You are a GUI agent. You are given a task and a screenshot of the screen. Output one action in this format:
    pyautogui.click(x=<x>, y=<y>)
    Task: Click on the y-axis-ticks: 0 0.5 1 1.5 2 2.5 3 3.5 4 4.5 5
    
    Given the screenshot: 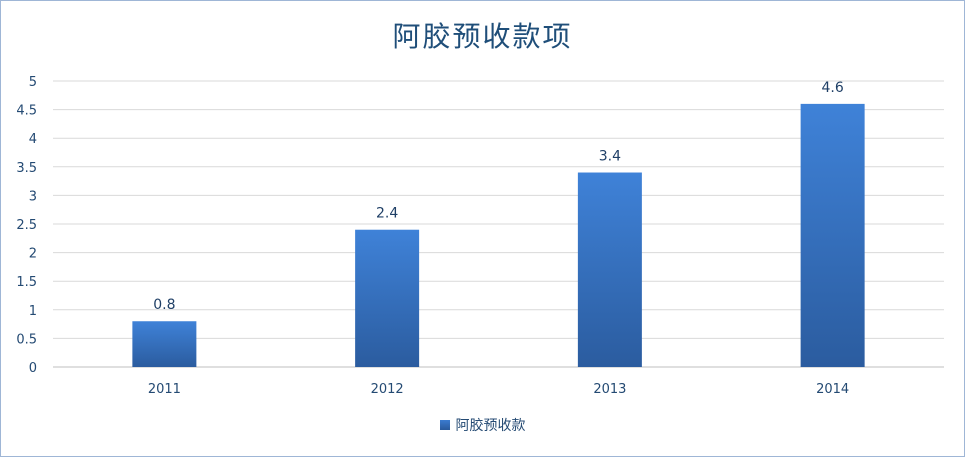 What is the action you would take?
    pyautogui.click(x=26, y=225)
    